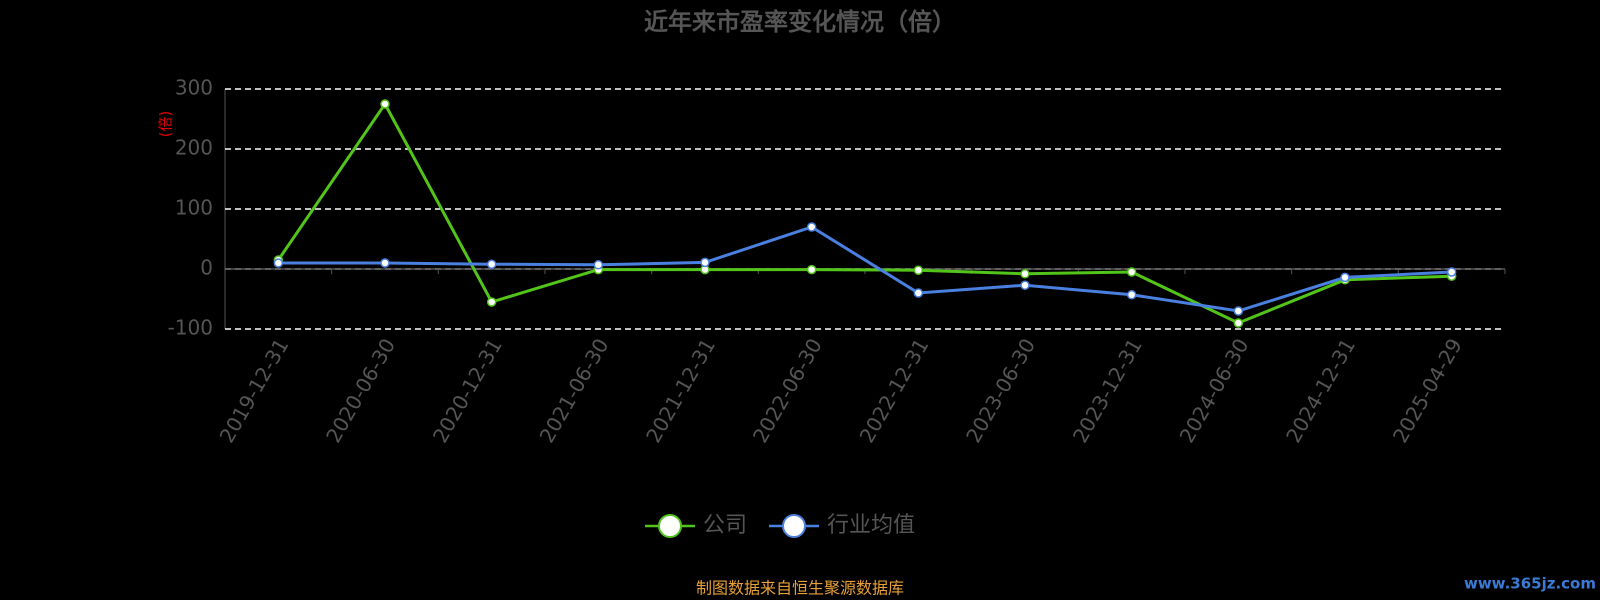 The width and height of the screenshot is (1600, 600). Describe the element at coordinates (725, 525) in the screenshot. I see `legend-label: 公司` at that location.